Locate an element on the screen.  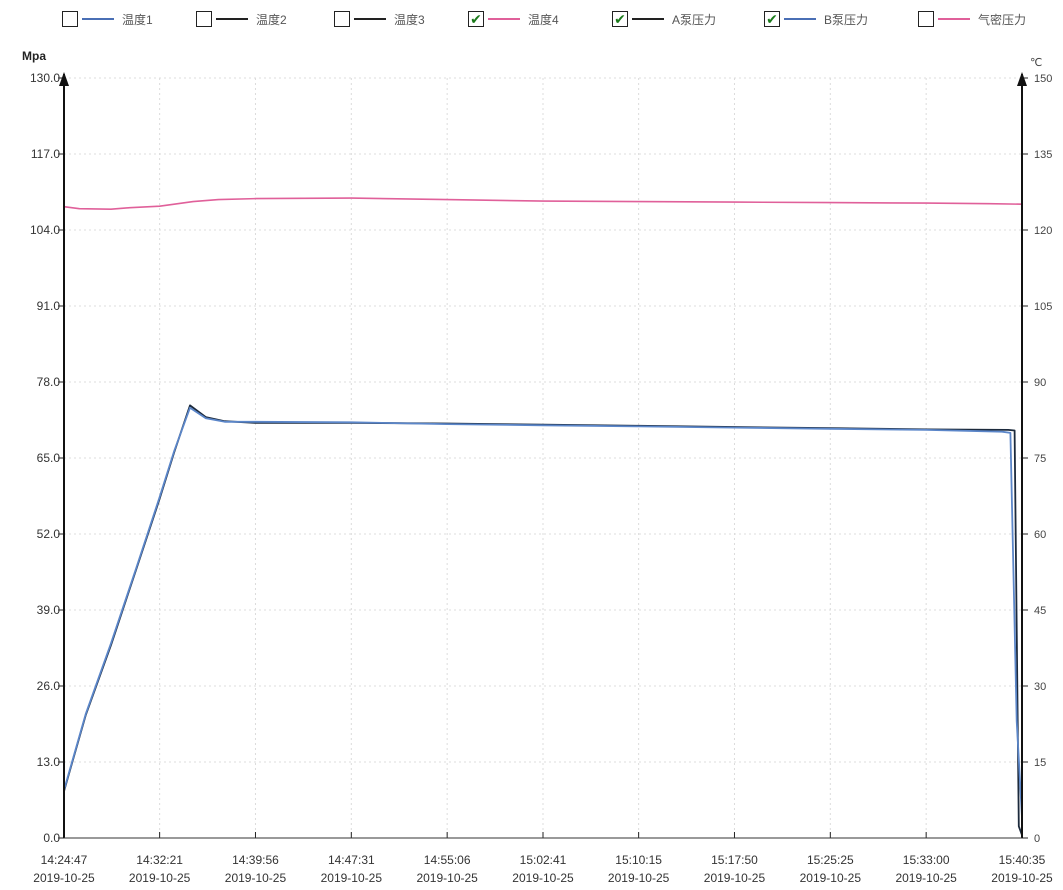
legend-item-temp2: 温度2 is located at coordinates (241, 19).